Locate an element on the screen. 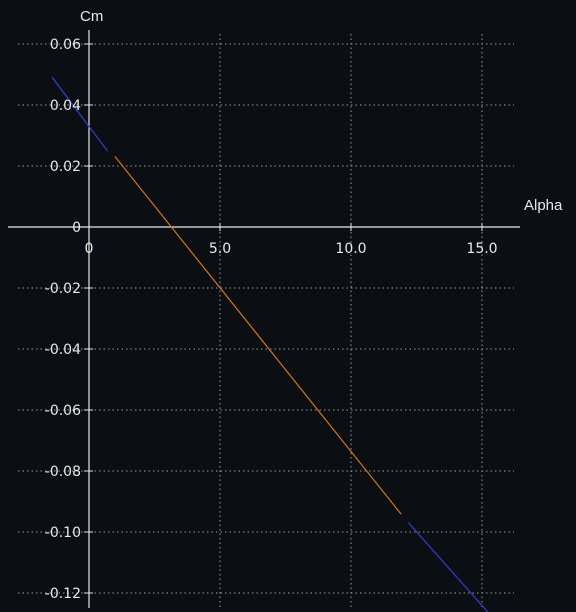 The width and height of the screenshot is (576, 612). y-tick-label: 0.06 is located at coordinates (65, 45).